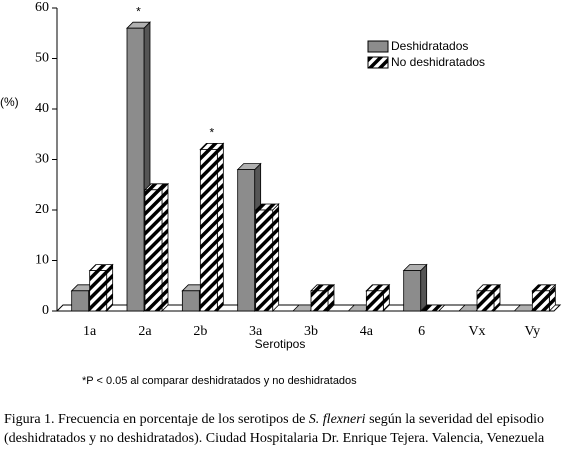 The image size is (569, 452). I want to click on y-tick-label: 40, so click(42, 108).